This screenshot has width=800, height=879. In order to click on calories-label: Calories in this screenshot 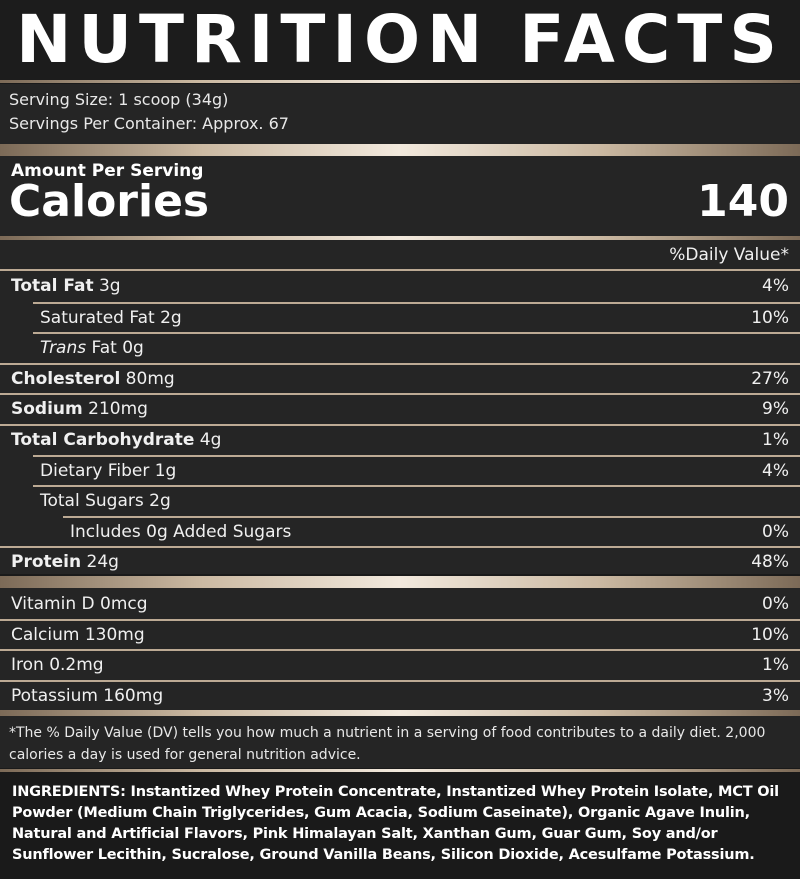, I will do `click(109, 201)`.